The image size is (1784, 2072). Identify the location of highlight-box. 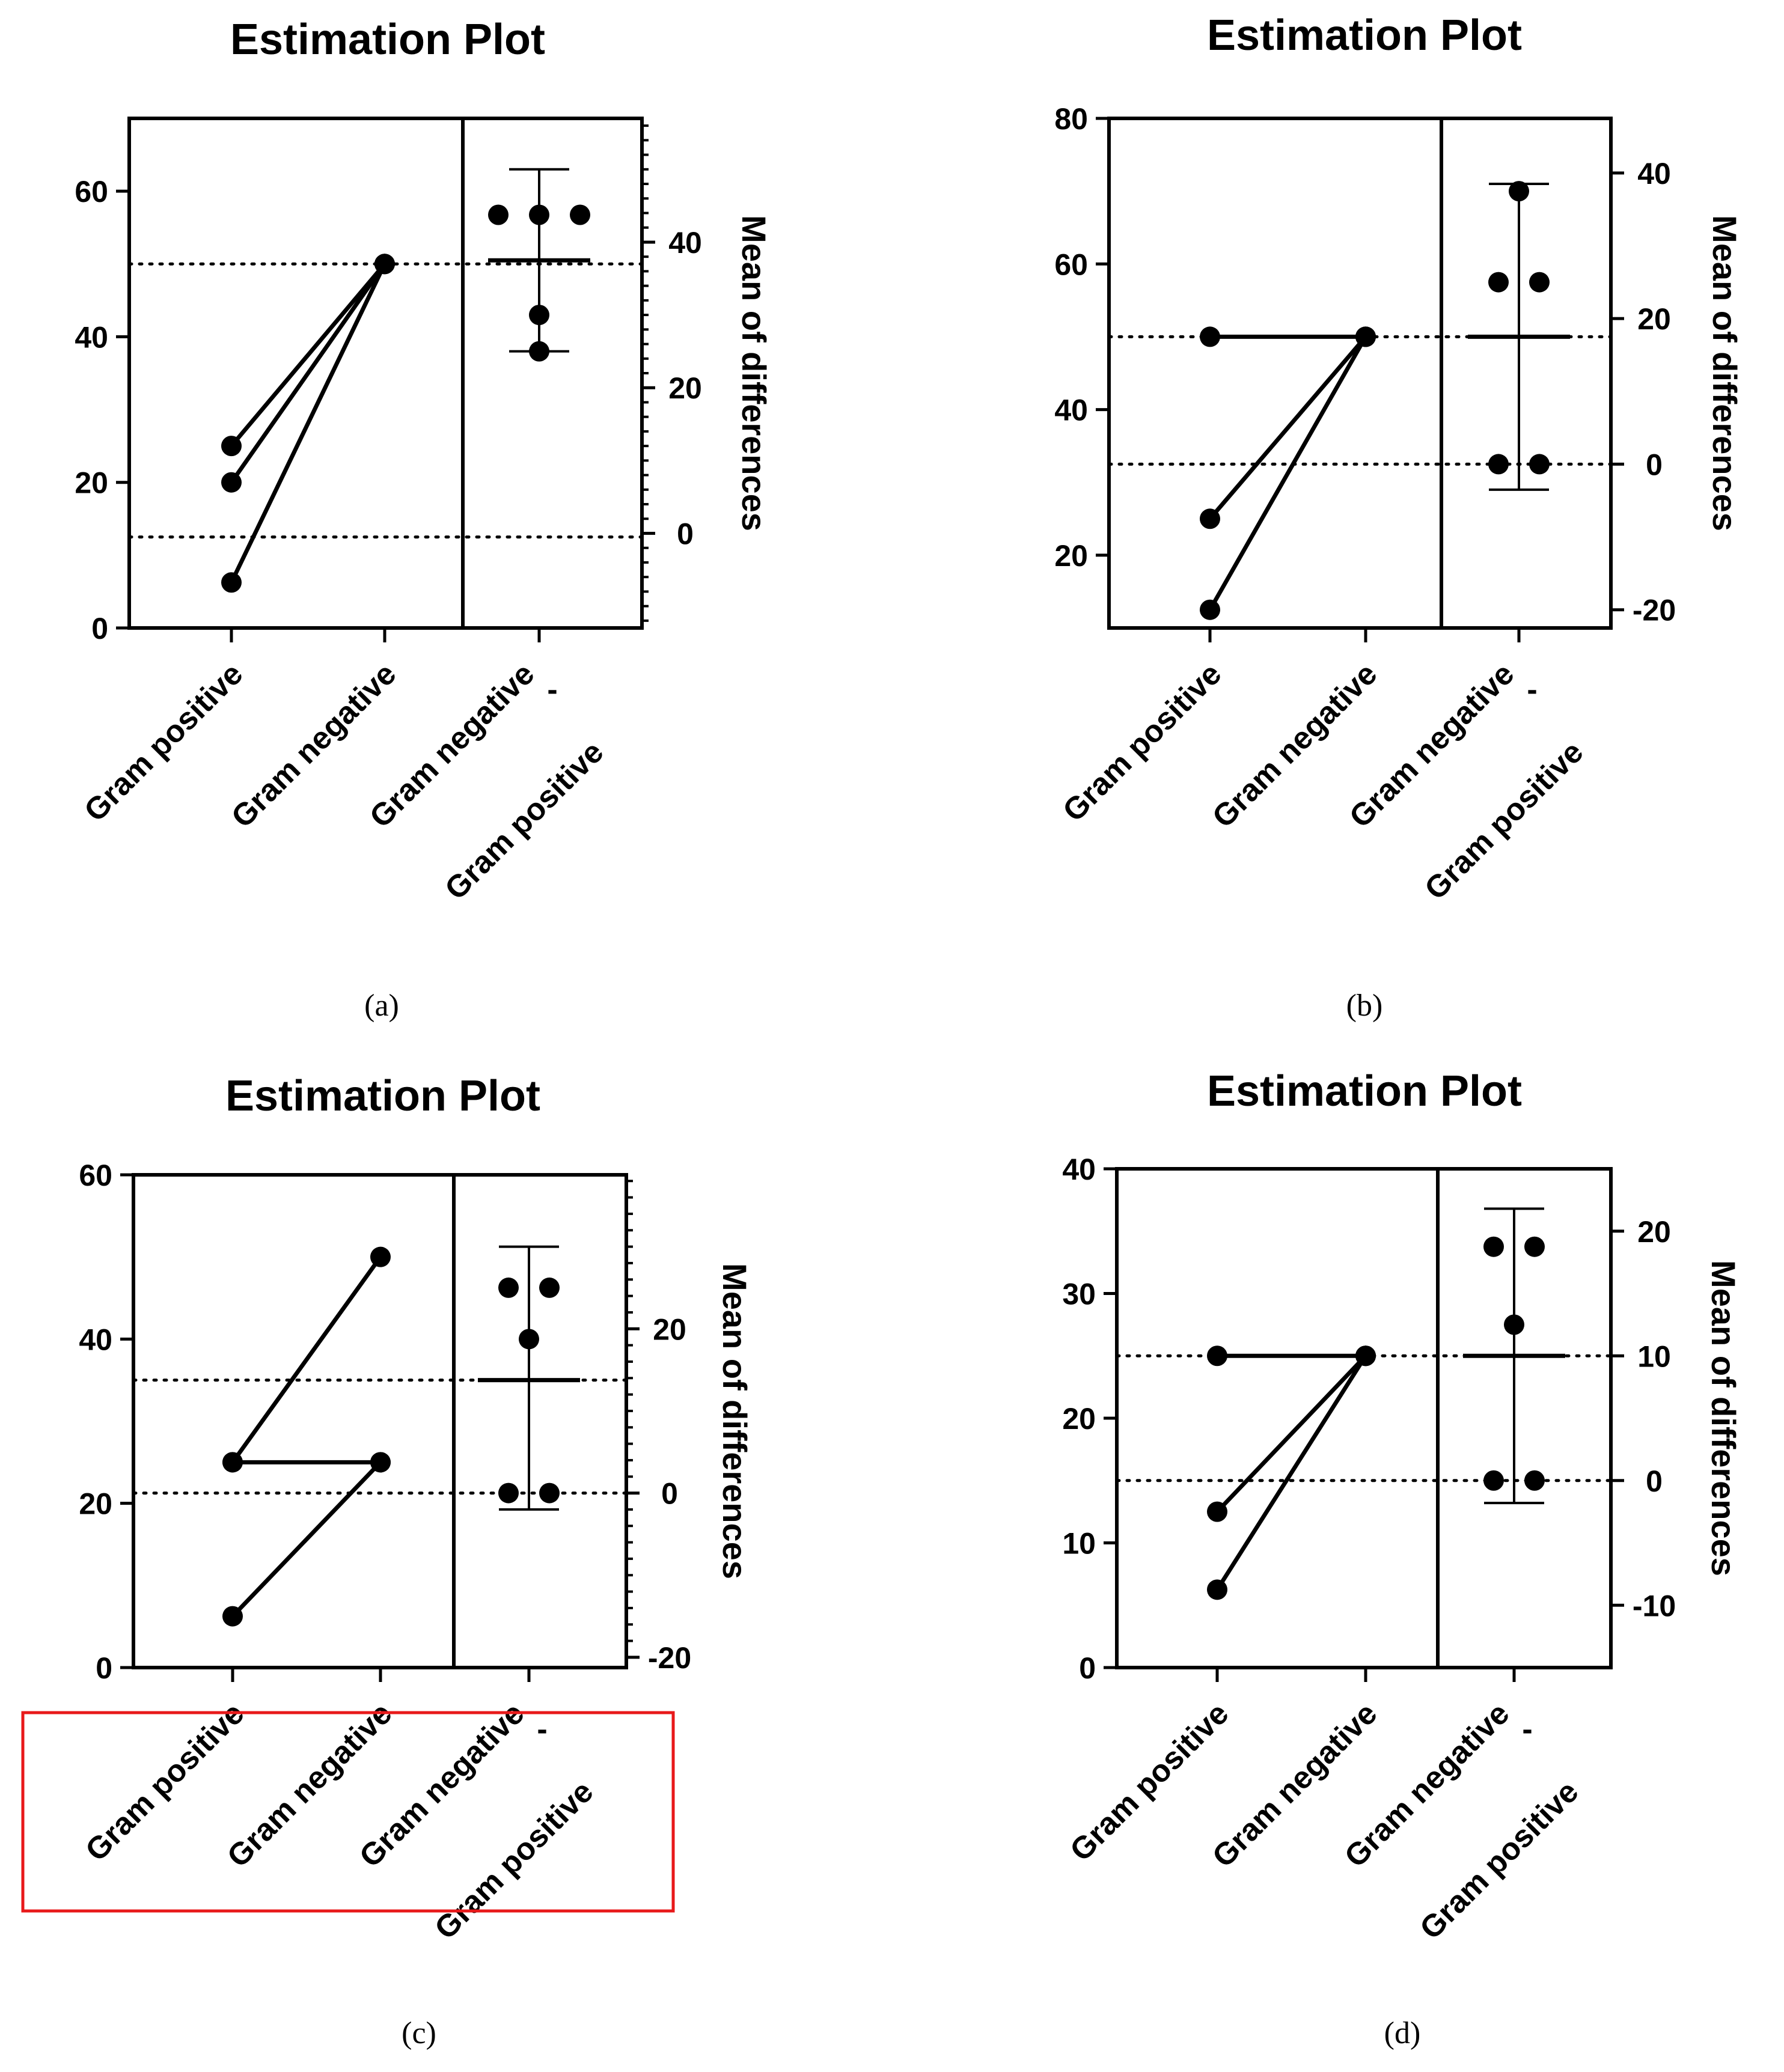
(348, 1812).